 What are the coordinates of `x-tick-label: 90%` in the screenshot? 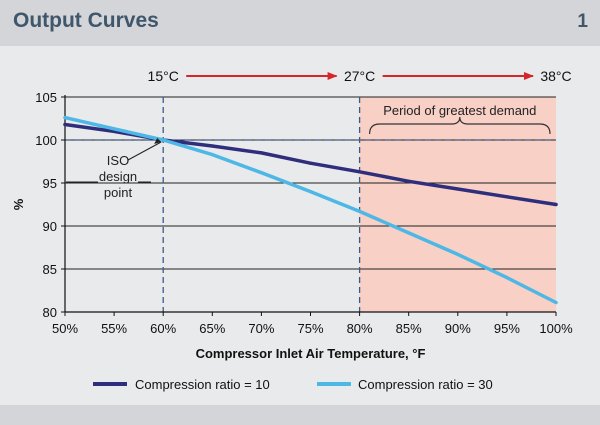 It's located at (458, 328).